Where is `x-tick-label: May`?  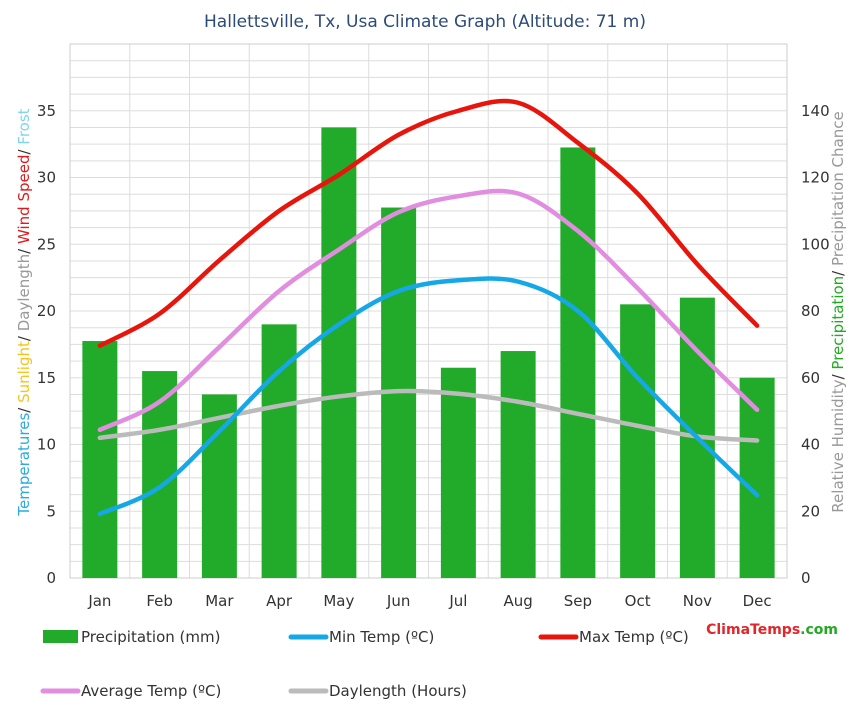 x-tick-label: May is located at coordinates (338, 601).